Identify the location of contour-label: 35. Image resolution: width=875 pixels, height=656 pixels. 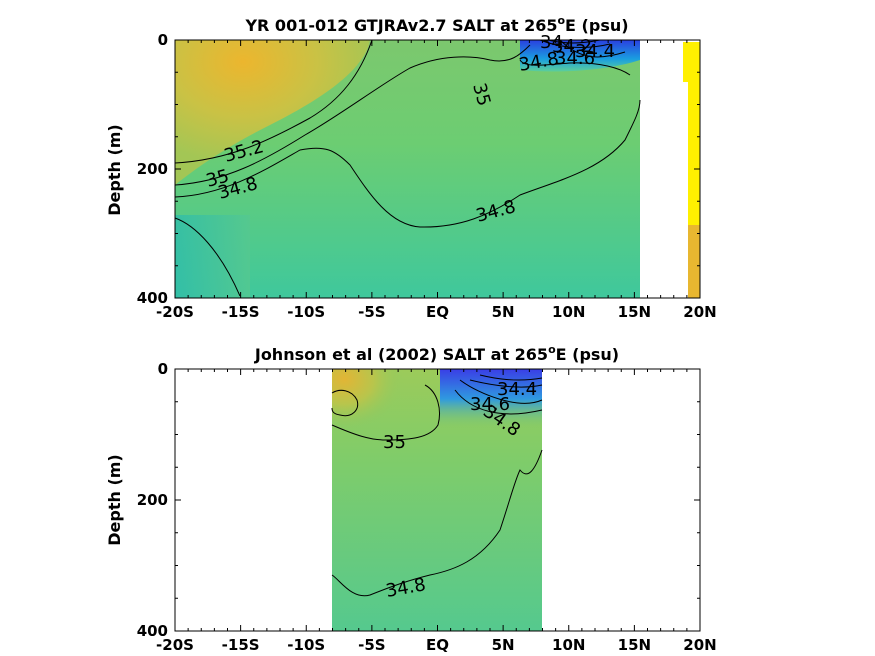
(394, 442).